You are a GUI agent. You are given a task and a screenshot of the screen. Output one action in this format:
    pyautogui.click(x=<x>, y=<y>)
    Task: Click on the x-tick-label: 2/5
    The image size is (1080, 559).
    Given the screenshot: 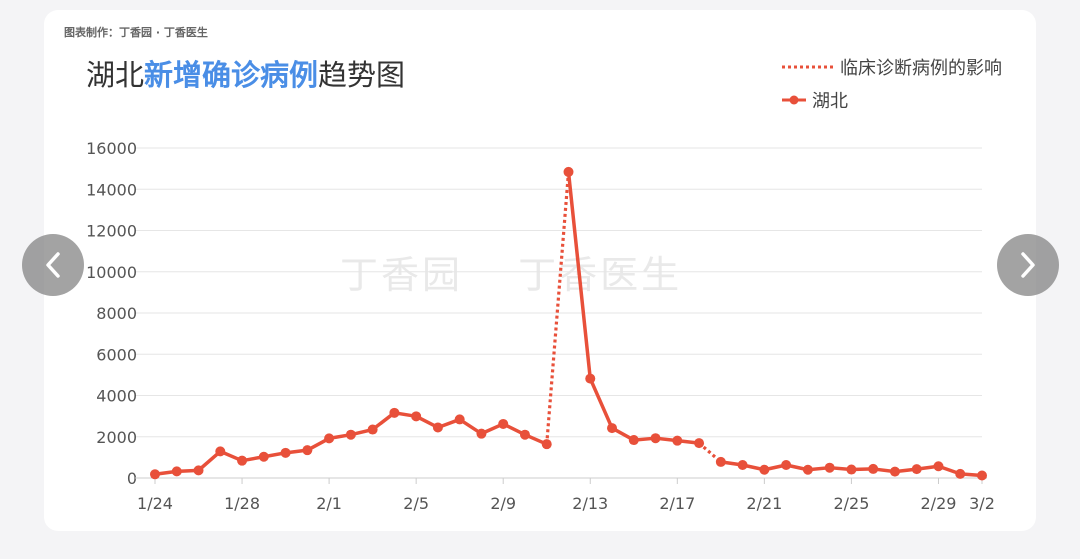 What is the action you would take?
    pyautogui.click(x=416, y=503)
    